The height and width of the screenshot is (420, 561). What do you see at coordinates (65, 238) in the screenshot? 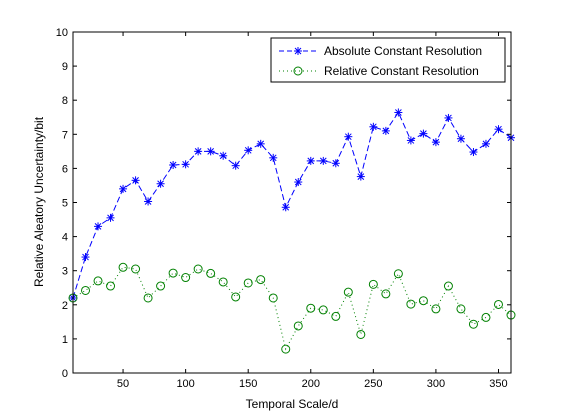
I see `y-tick-label: 4` at bounding box center [65, 238].